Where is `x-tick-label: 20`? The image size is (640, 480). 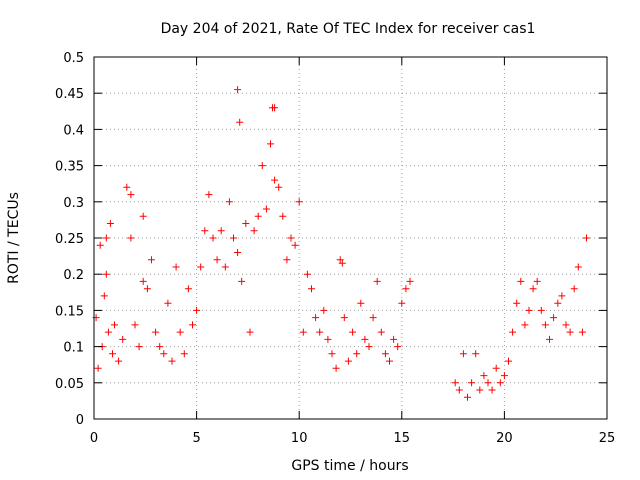 x-tick-label: 20 is located at coordinates (504, 438).